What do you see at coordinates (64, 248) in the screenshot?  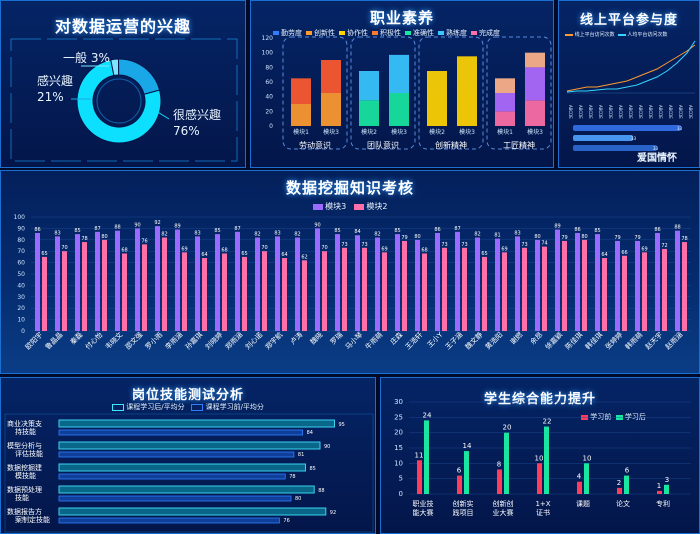 I see `mining-value-module2: 70` at bounding box center [64, 248].